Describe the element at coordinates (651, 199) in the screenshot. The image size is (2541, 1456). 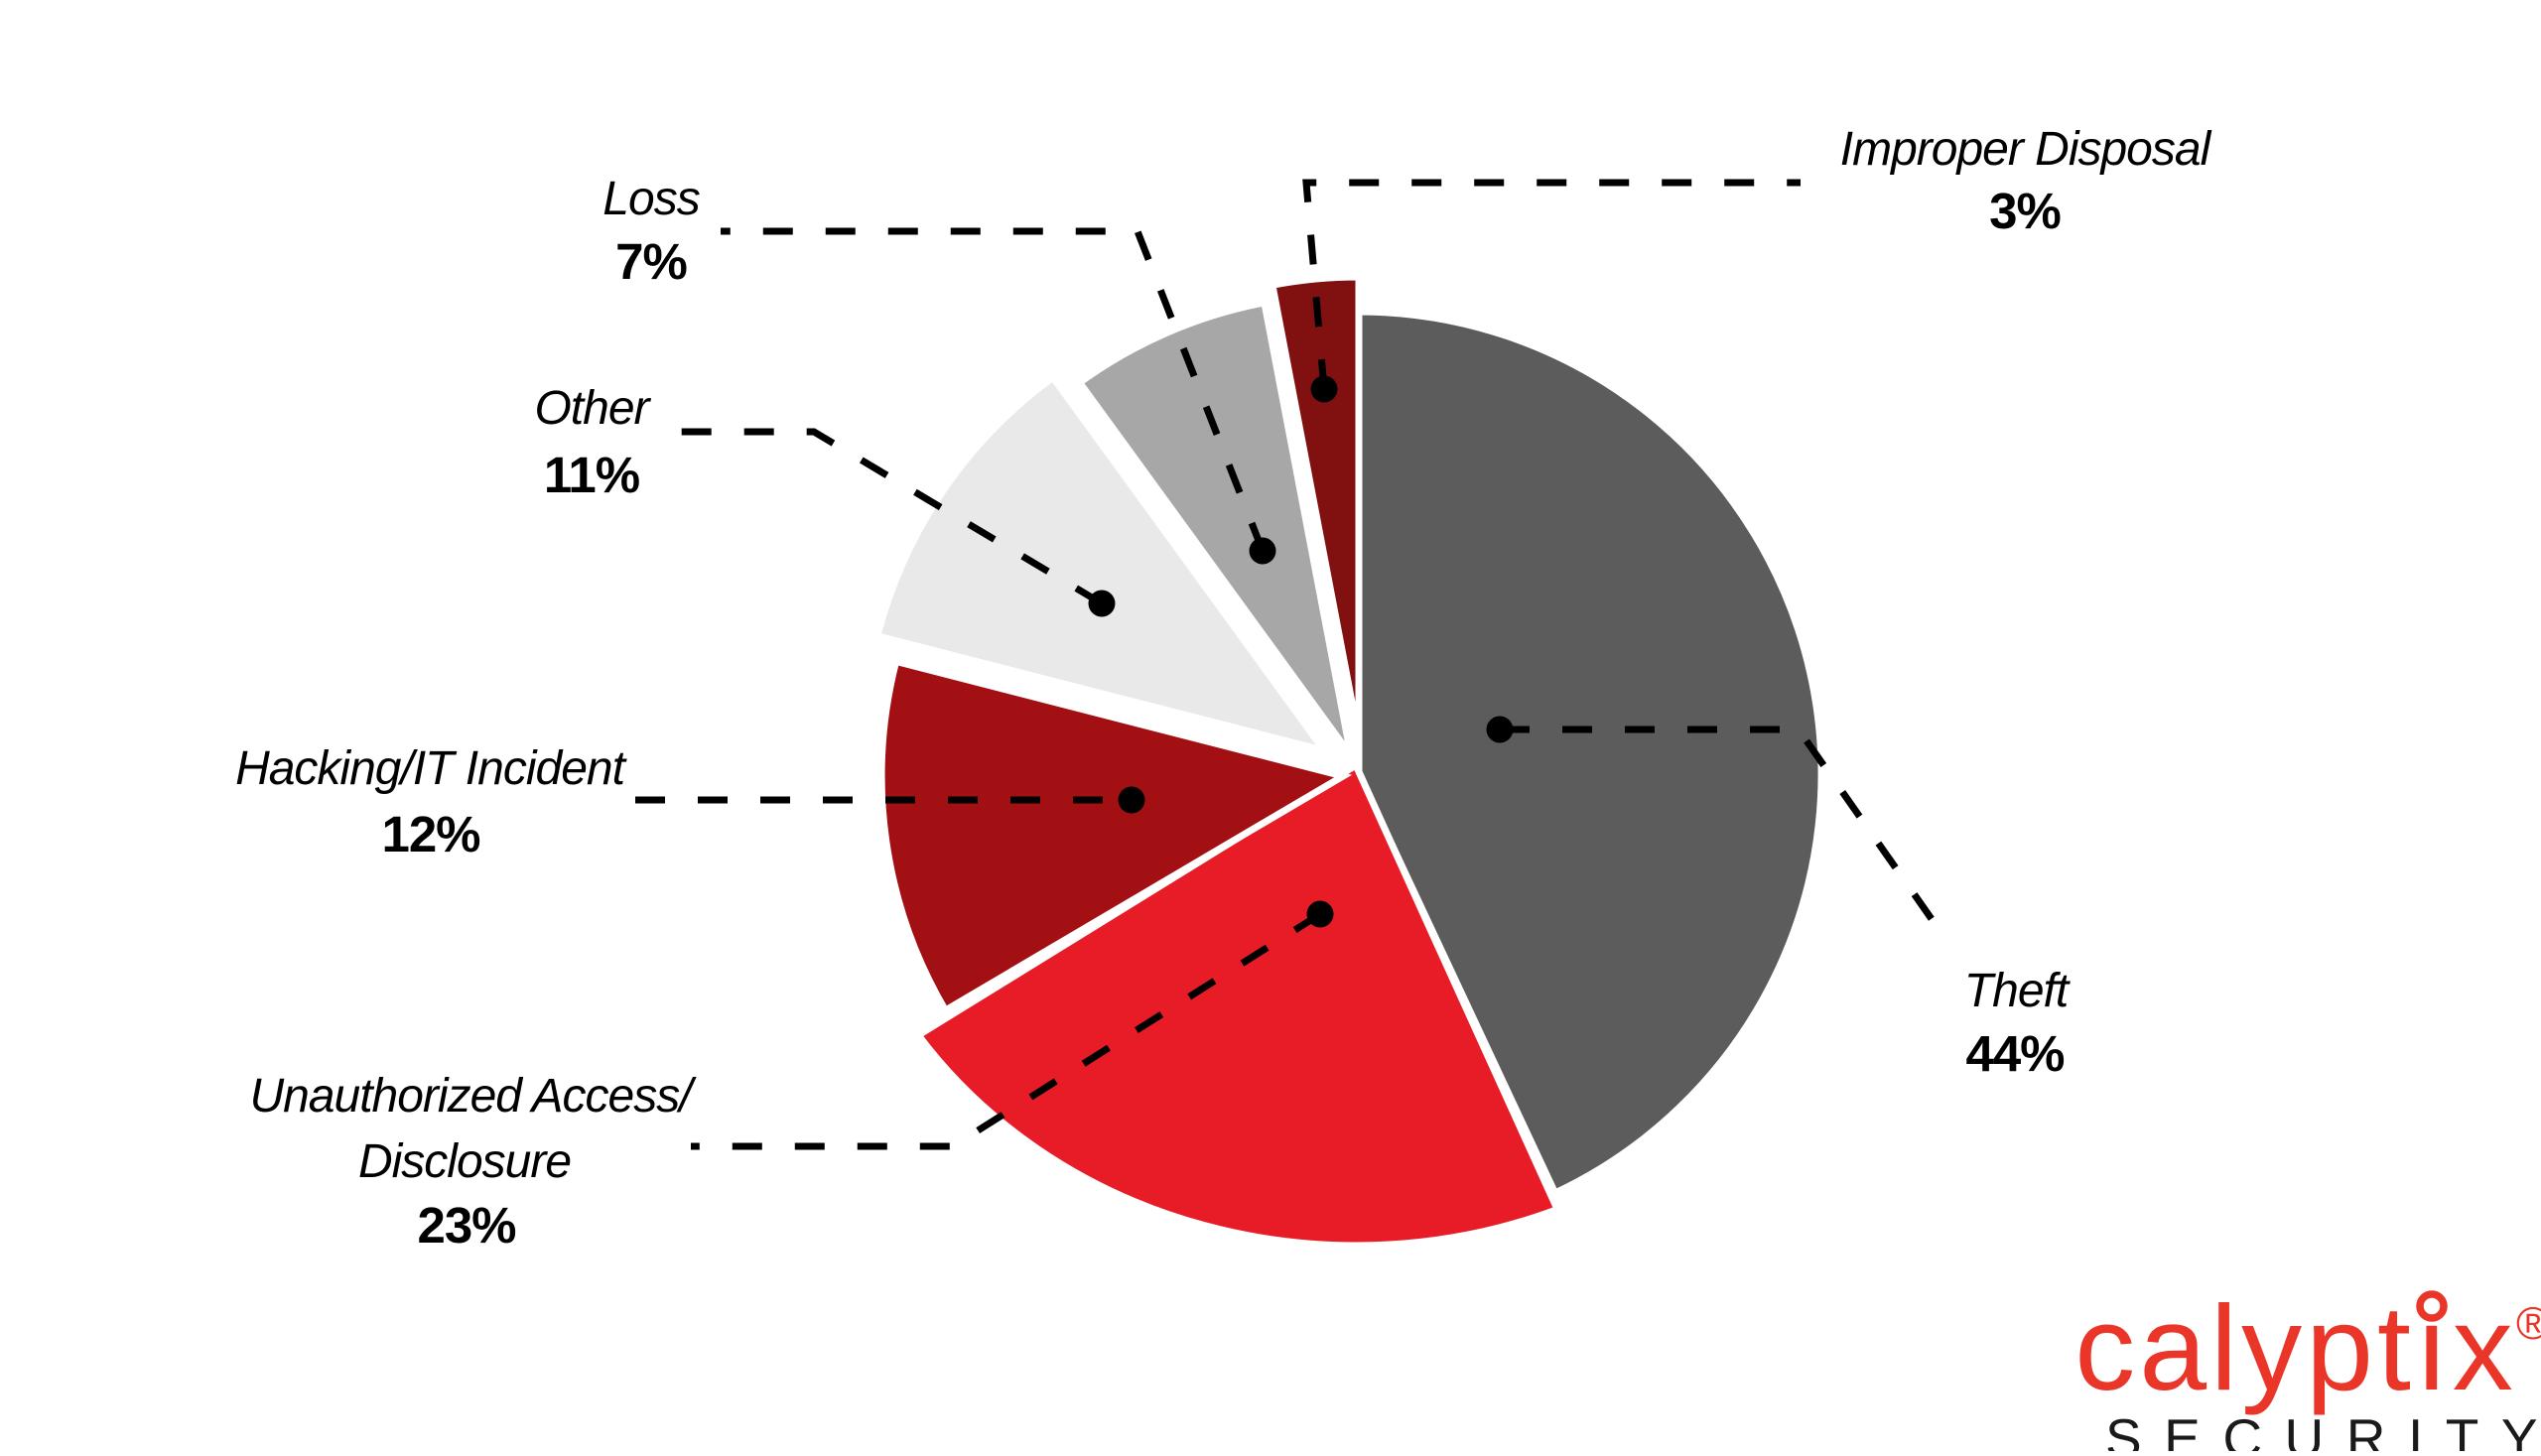
I see `svg-text: Loss` at that location.